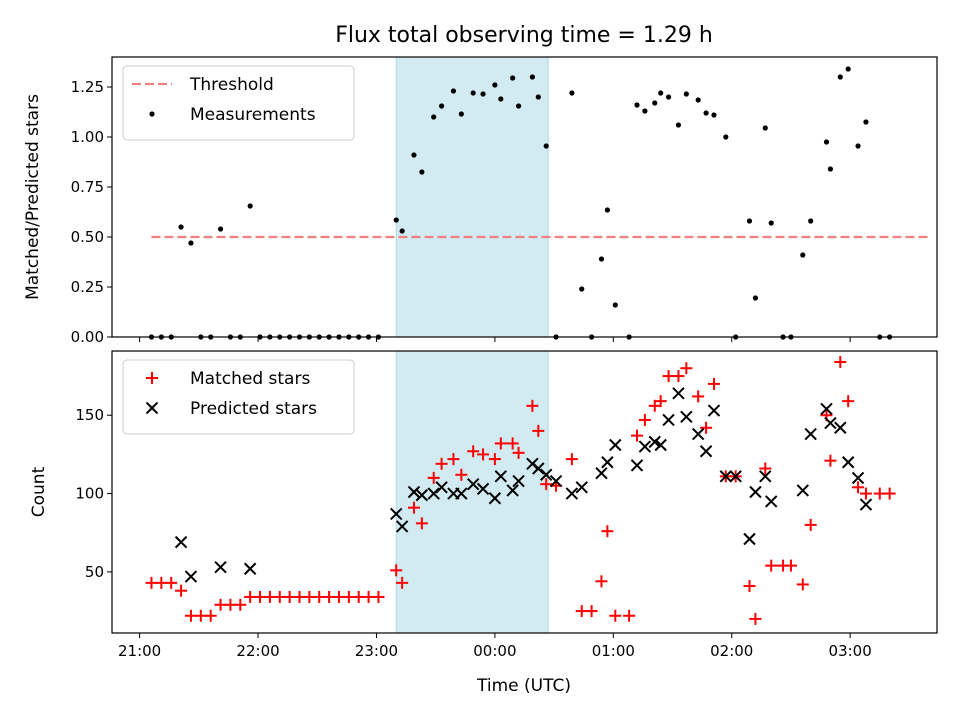  I want to click on legend-label: Measurements, so click(253, 115).